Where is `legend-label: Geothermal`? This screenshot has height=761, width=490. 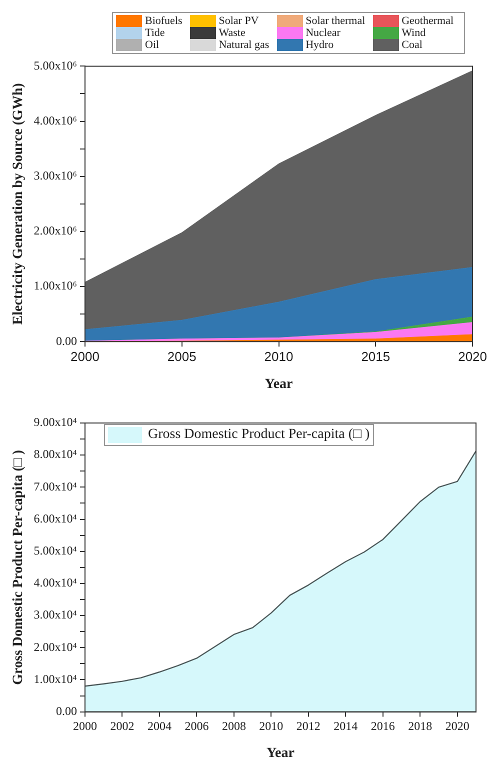 legend-label: Geothermal is located at coordinates (428, 21).